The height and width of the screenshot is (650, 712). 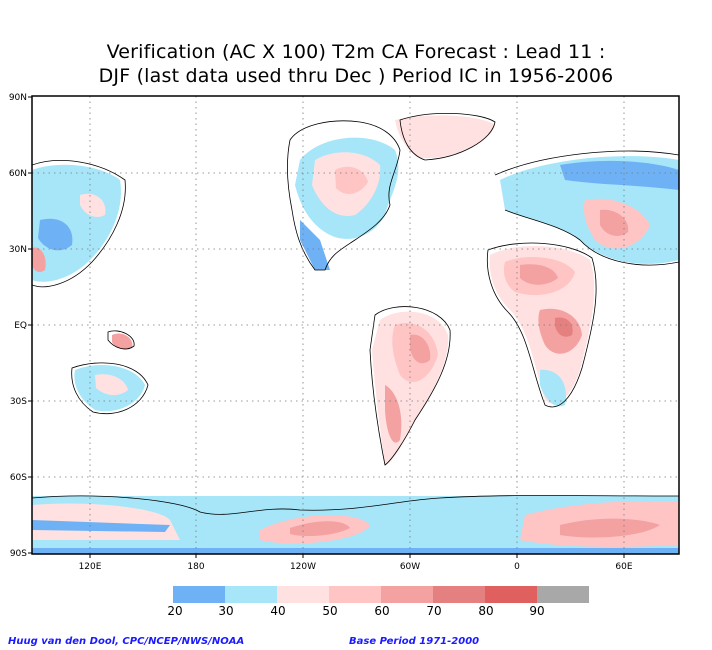 I want to click on australia-outline, so click(x=110, y=388).